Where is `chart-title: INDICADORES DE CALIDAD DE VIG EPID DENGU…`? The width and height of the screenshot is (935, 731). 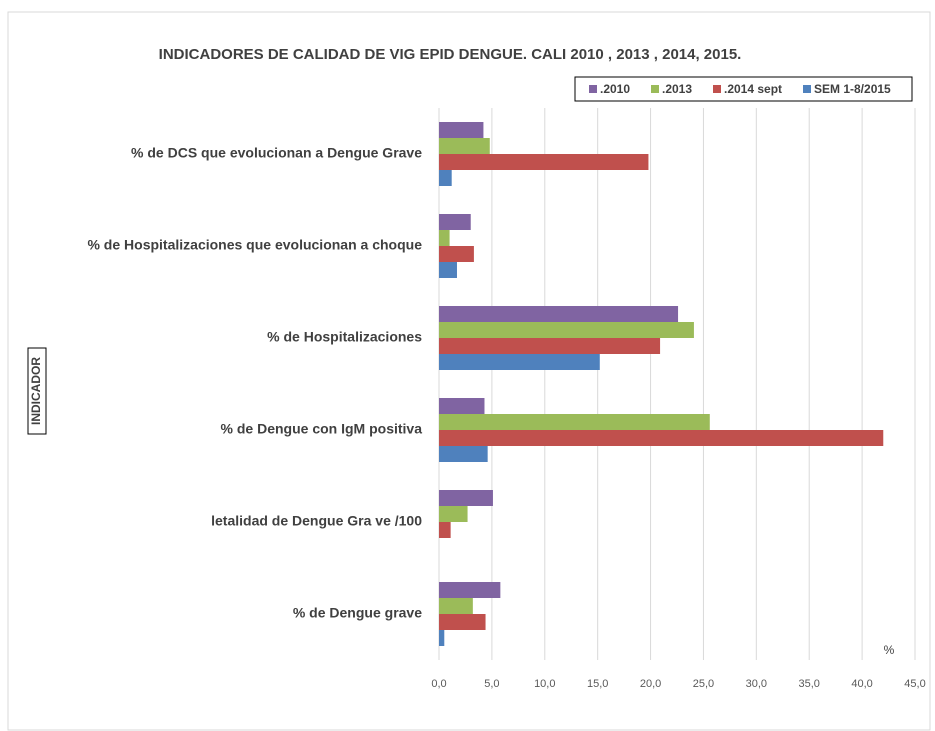
chart-title: INDICADORES DE CALIDAD DE VIG EPID DENGU… is located at coordinates (450, 54).